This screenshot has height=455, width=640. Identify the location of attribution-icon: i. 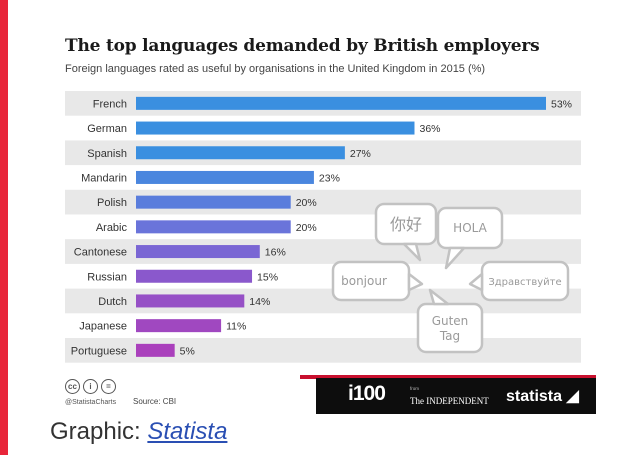
(90, 386).